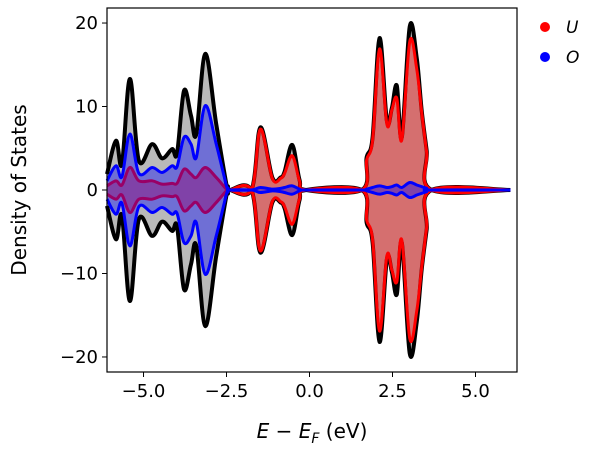 The image size is (600, 450). What do you see at coordinates (545, 27) in the screenshot?
I see `legend-marker-u` at bounding box center [545, 27].